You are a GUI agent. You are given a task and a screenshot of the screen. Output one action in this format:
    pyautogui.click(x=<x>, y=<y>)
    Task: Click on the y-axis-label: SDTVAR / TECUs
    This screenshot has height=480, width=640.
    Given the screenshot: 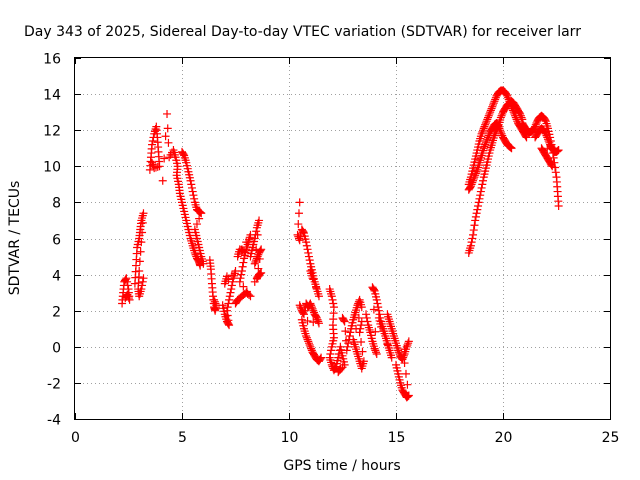 What is the action you would take?
    pyautogui.click(x=15, y=238)
    